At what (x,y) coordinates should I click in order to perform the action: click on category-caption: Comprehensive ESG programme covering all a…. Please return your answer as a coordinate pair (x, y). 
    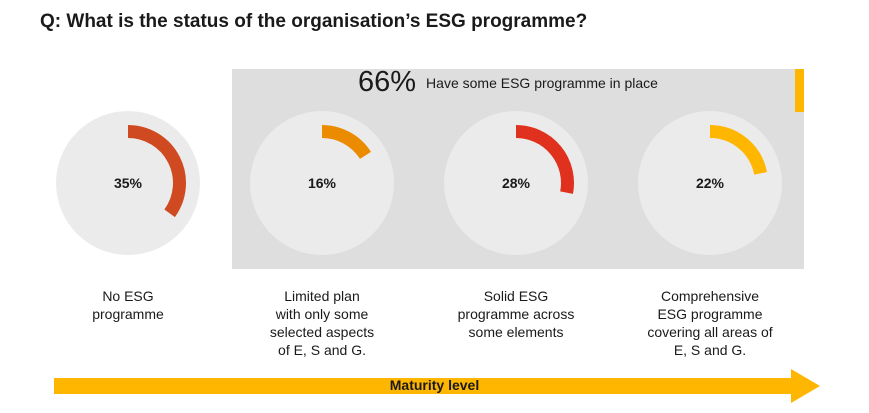
    Looking at the image, I should click on (710, 323).